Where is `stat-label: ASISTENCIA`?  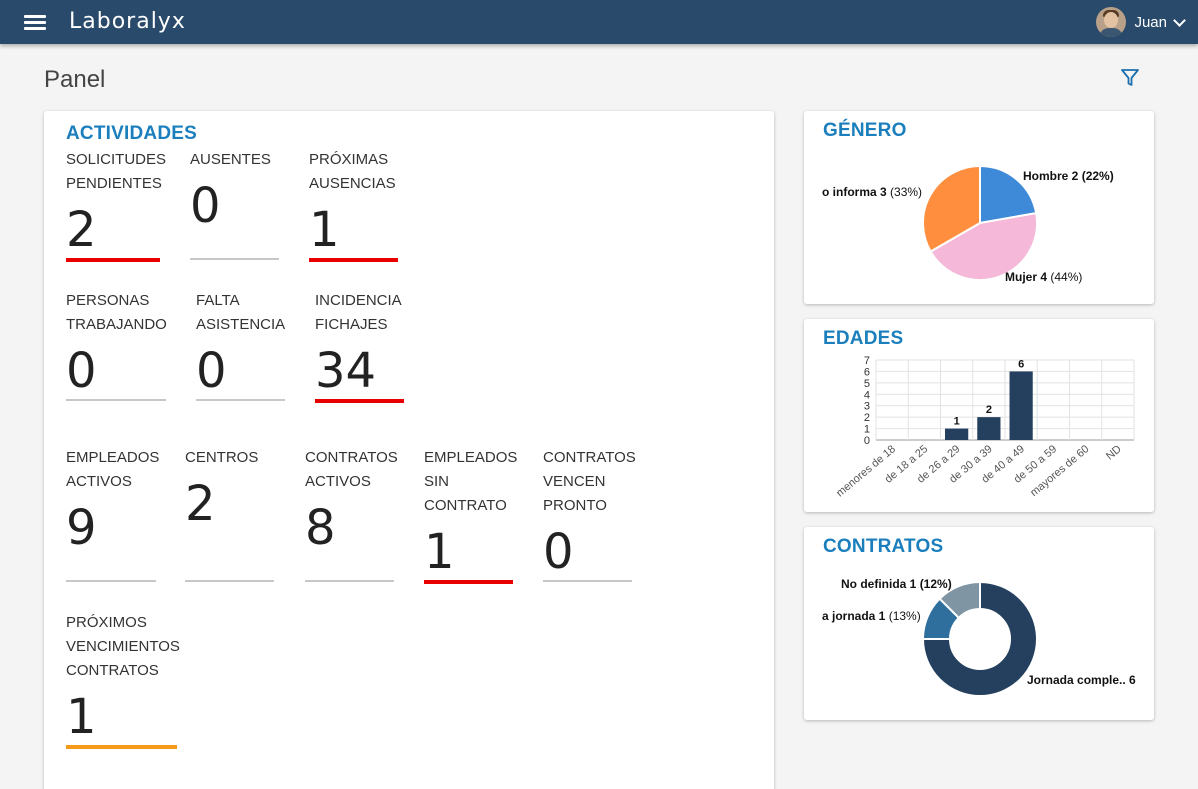
stat-label: ASISTENCIA is located at coordinates (241, 324).